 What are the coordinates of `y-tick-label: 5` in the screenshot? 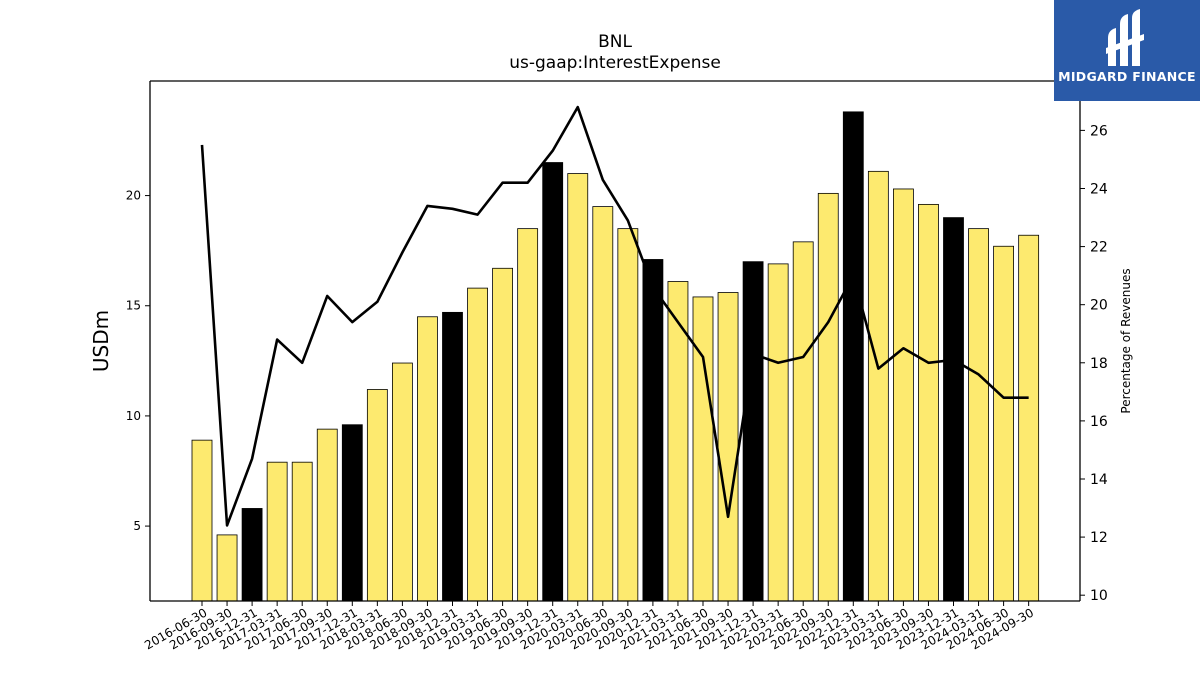 It's located at (137, 526).